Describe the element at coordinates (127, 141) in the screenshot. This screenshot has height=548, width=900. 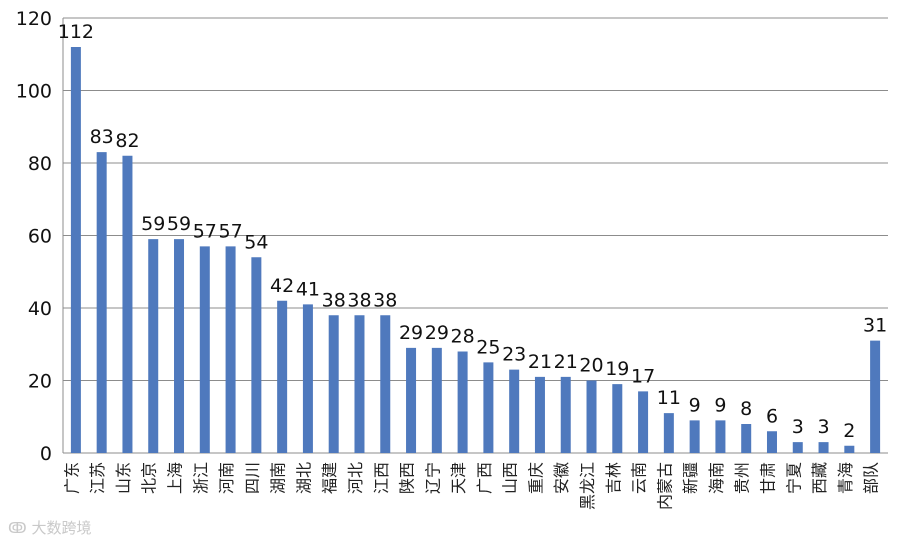
I see `data-label: 82` at that location.